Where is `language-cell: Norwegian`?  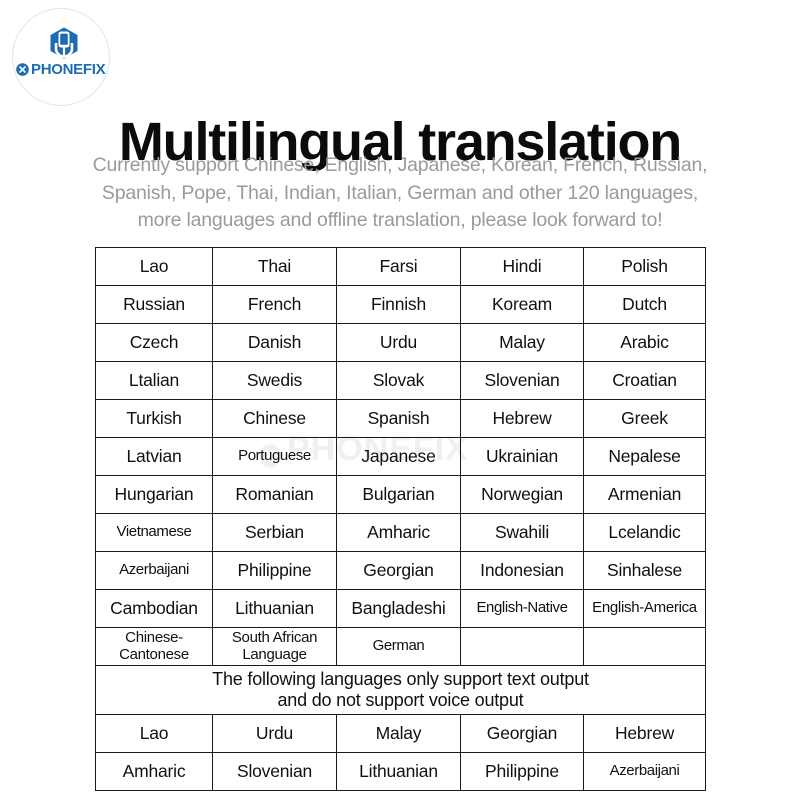 language-cell: Norwegian is located at coordinates (522, 494).